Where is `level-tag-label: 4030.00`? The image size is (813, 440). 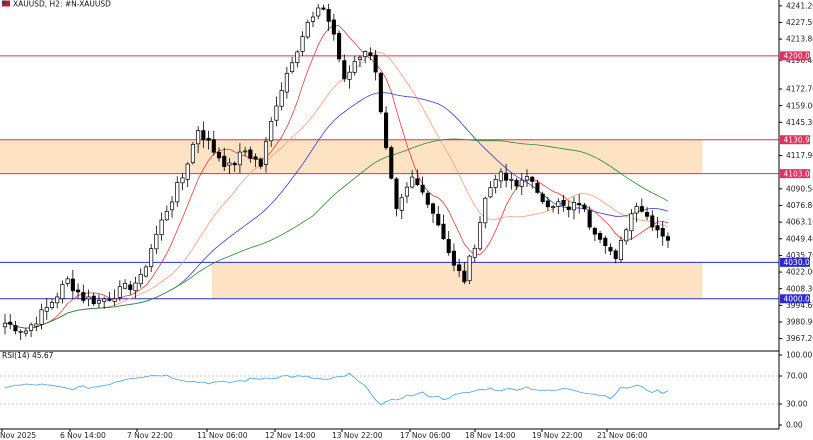 level-tag-label: 4030.00 is located at coordinates (798, 262).